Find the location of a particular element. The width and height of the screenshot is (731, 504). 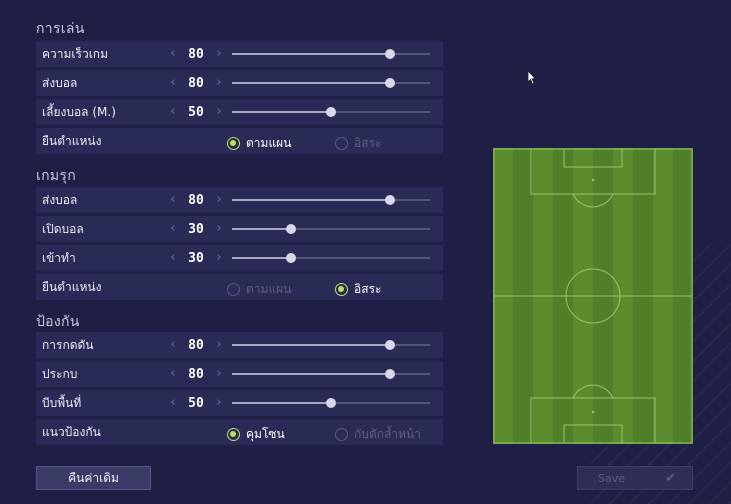

team-width-slider is located at coordinates (331, 403).